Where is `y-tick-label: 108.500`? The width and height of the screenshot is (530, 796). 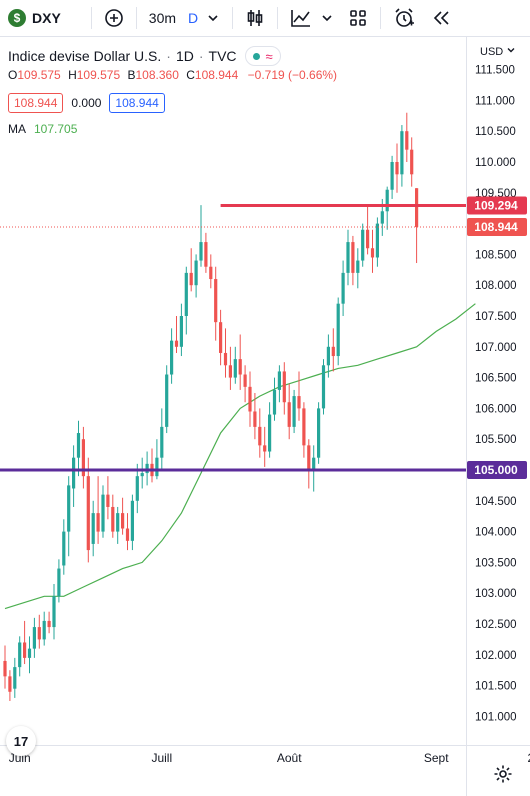
y-tick-label: 108.500 is located at coordinates (496, 255).